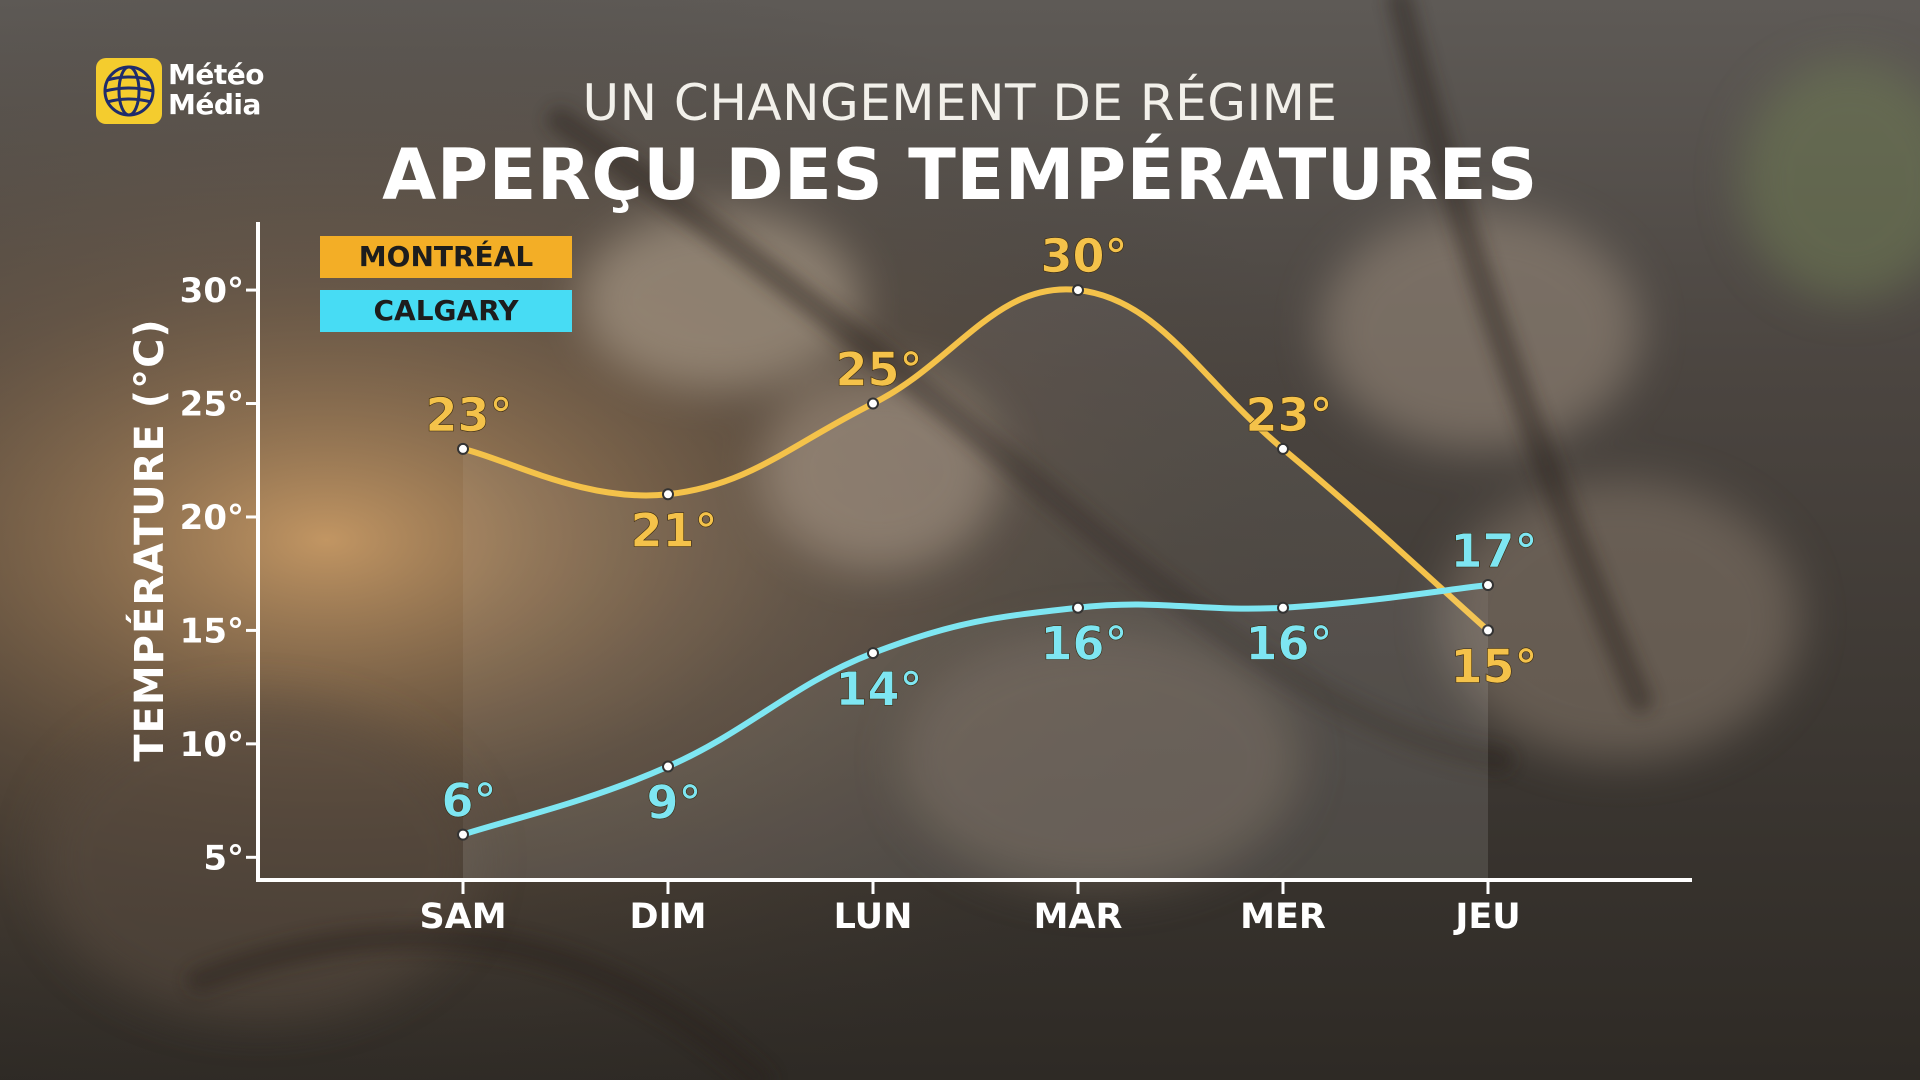  What do you see at coordinates (1493, 666) in the screenshot?
I see `data-label-montreal: 15°` at bounding box center [1493, 666].